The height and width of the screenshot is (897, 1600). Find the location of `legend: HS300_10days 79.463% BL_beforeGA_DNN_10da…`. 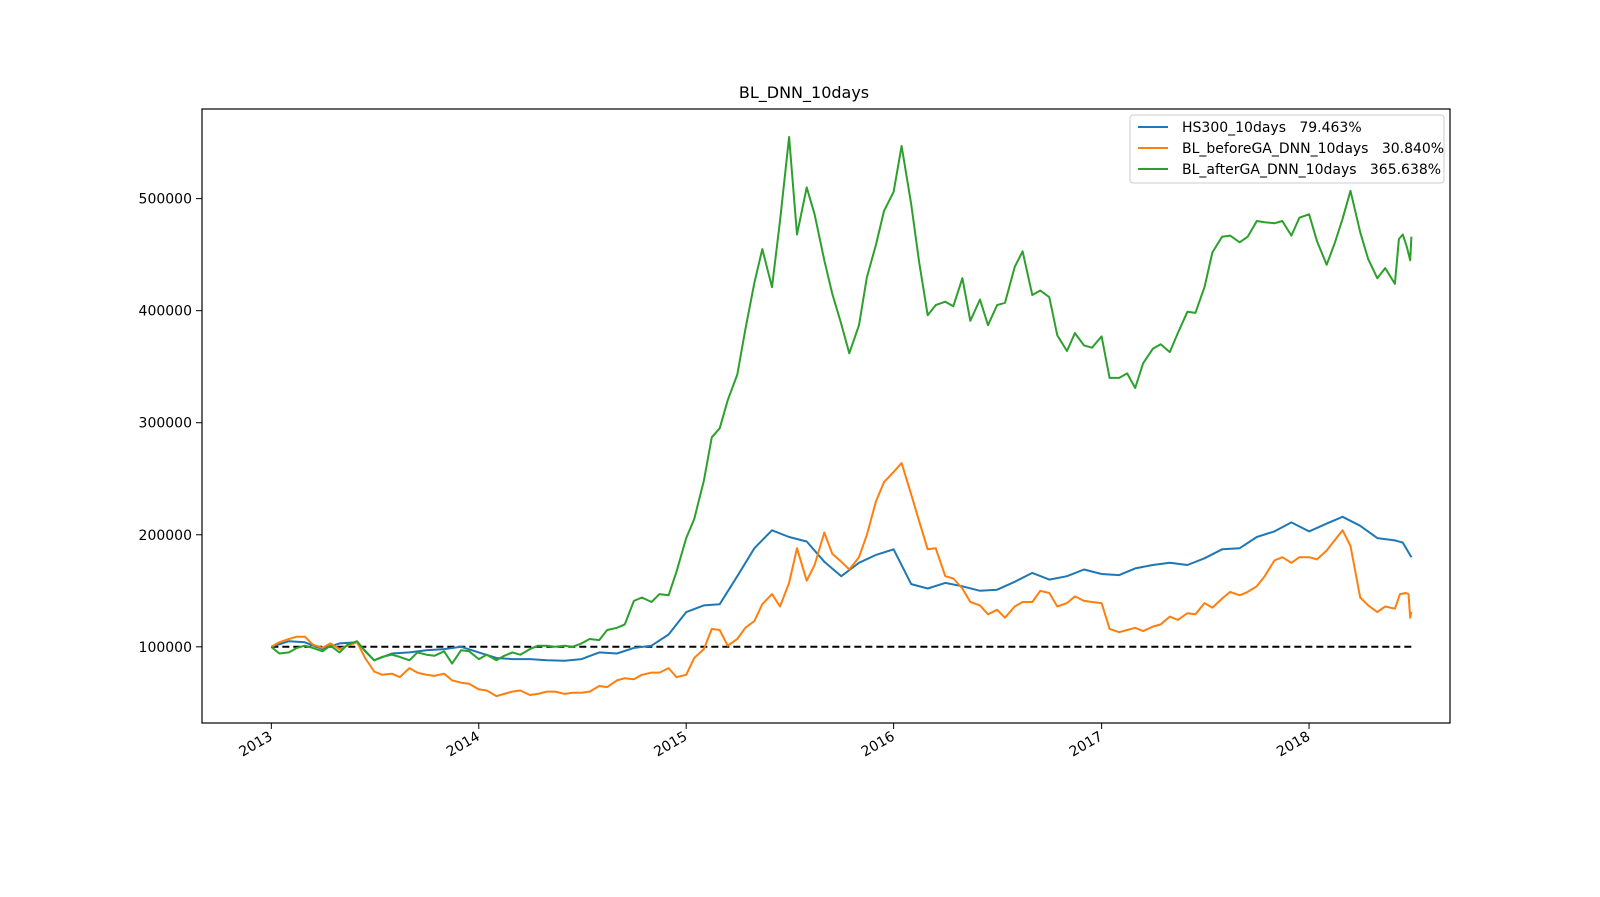

legend: HS300_10days 79.463% BL_beforeGA_DNN_10da… is located at coordinates (1287, 149).